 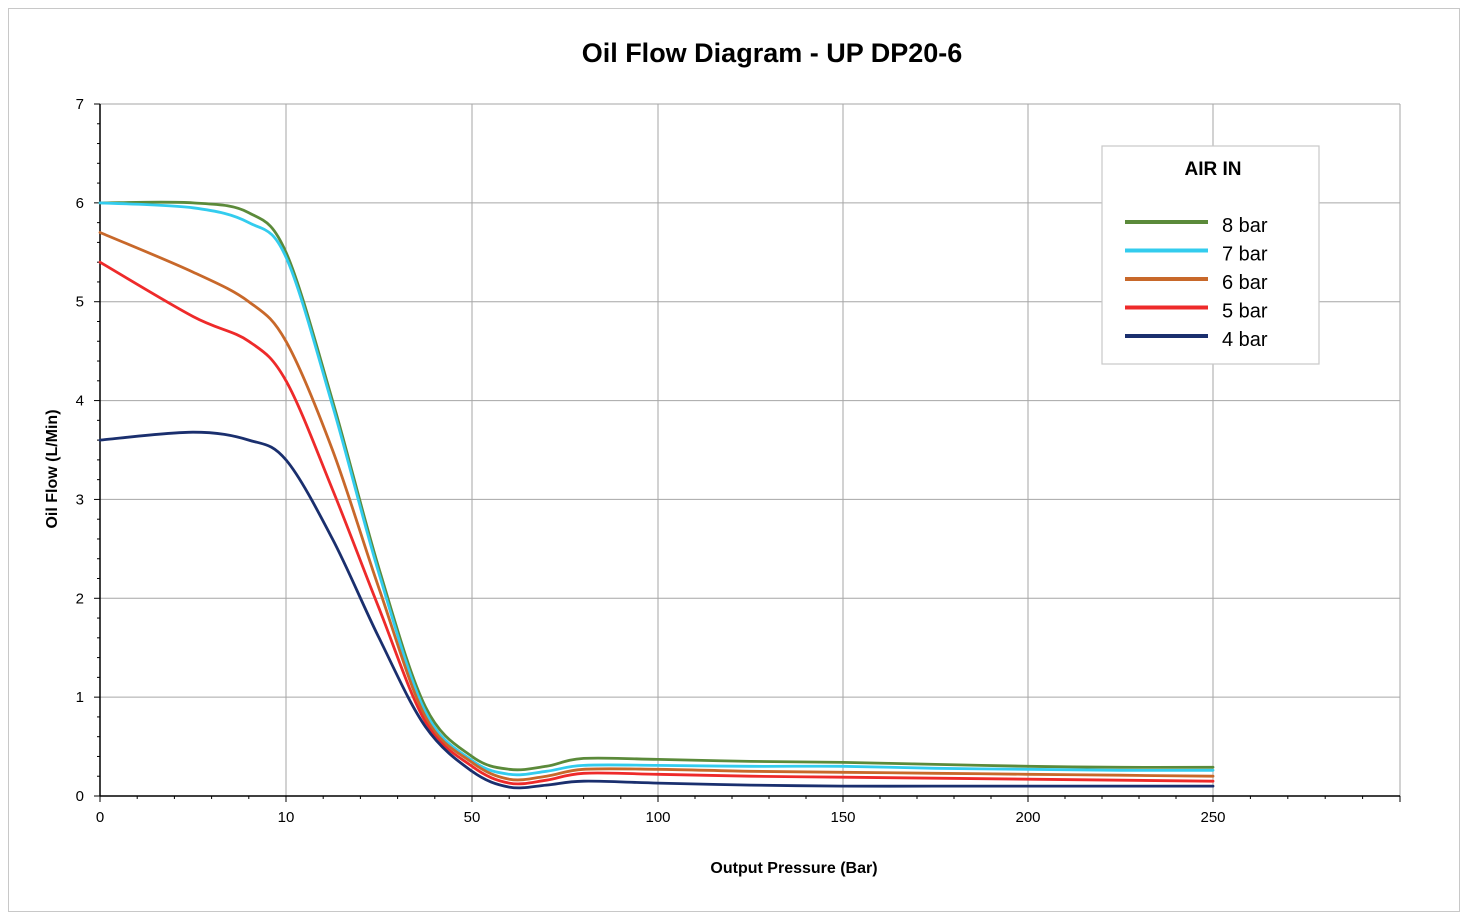 What do you see at coordinates (80, 499) in the screenshot?
I see `y-tick-label: 3` at bounding box center [80, 499].